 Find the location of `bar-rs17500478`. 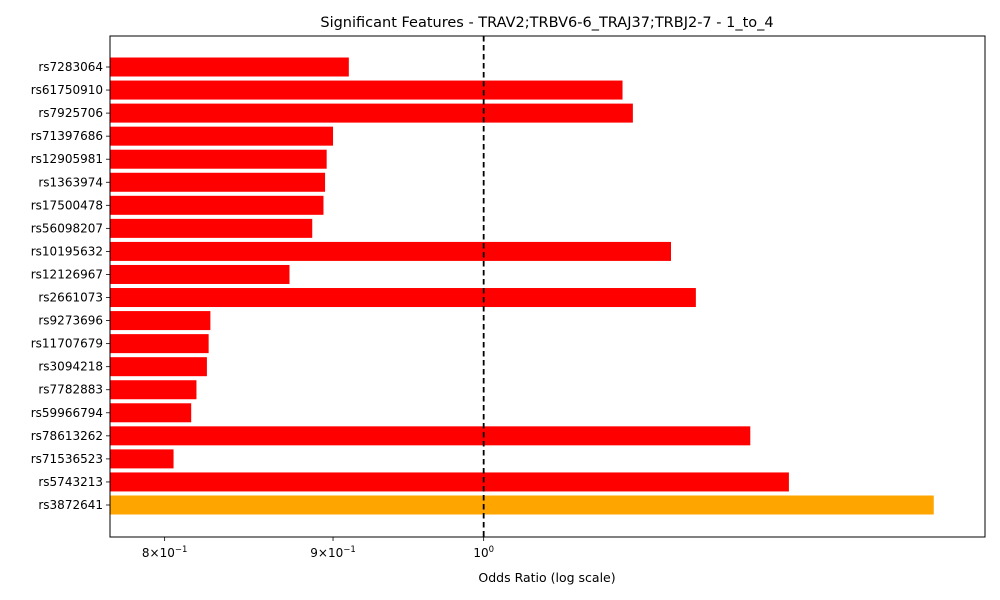

bar-rs17500478 is located at coordinates (217, 205).